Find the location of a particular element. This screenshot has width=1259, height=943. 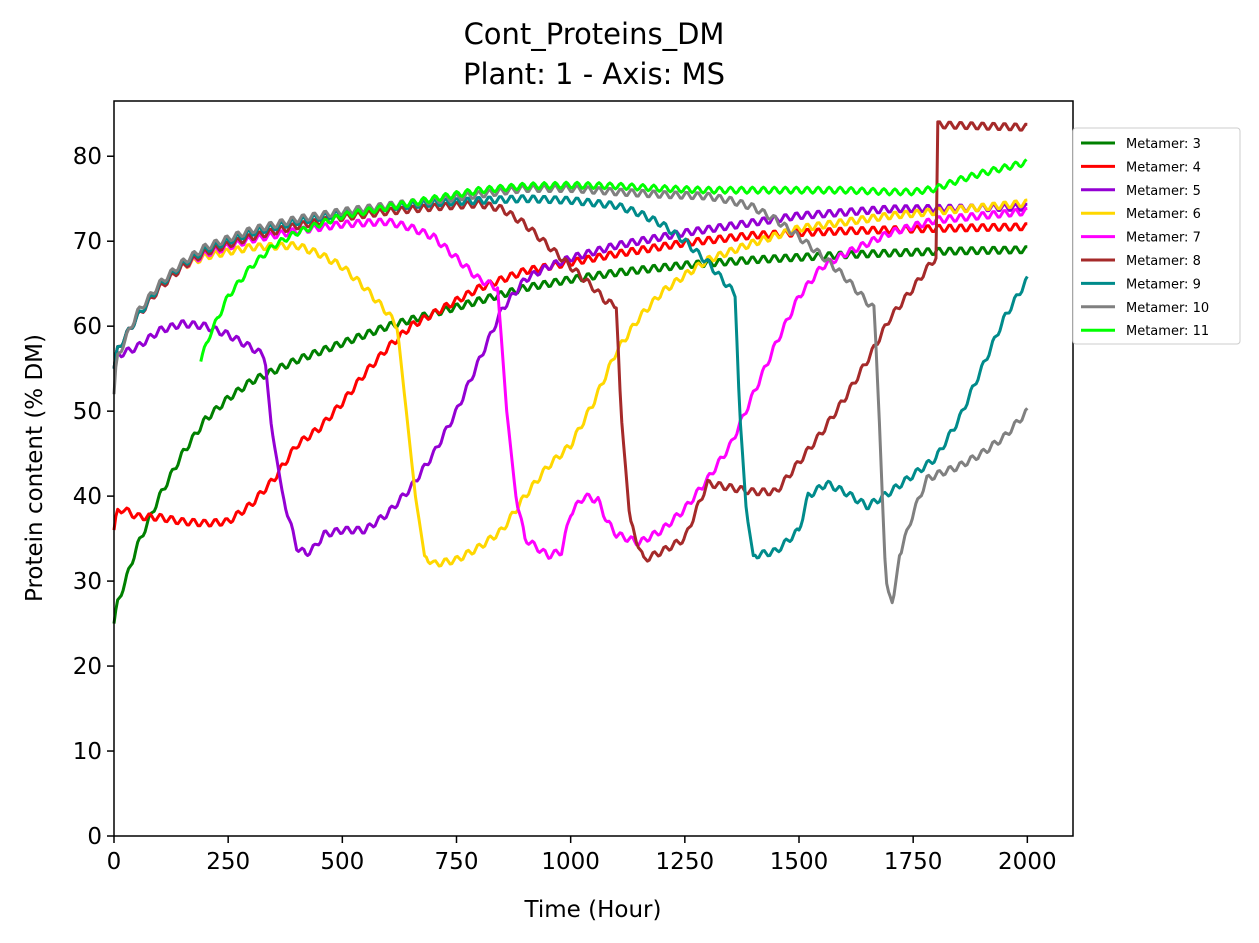

x-tick-label: 0 is located at coordinates (114, 862).